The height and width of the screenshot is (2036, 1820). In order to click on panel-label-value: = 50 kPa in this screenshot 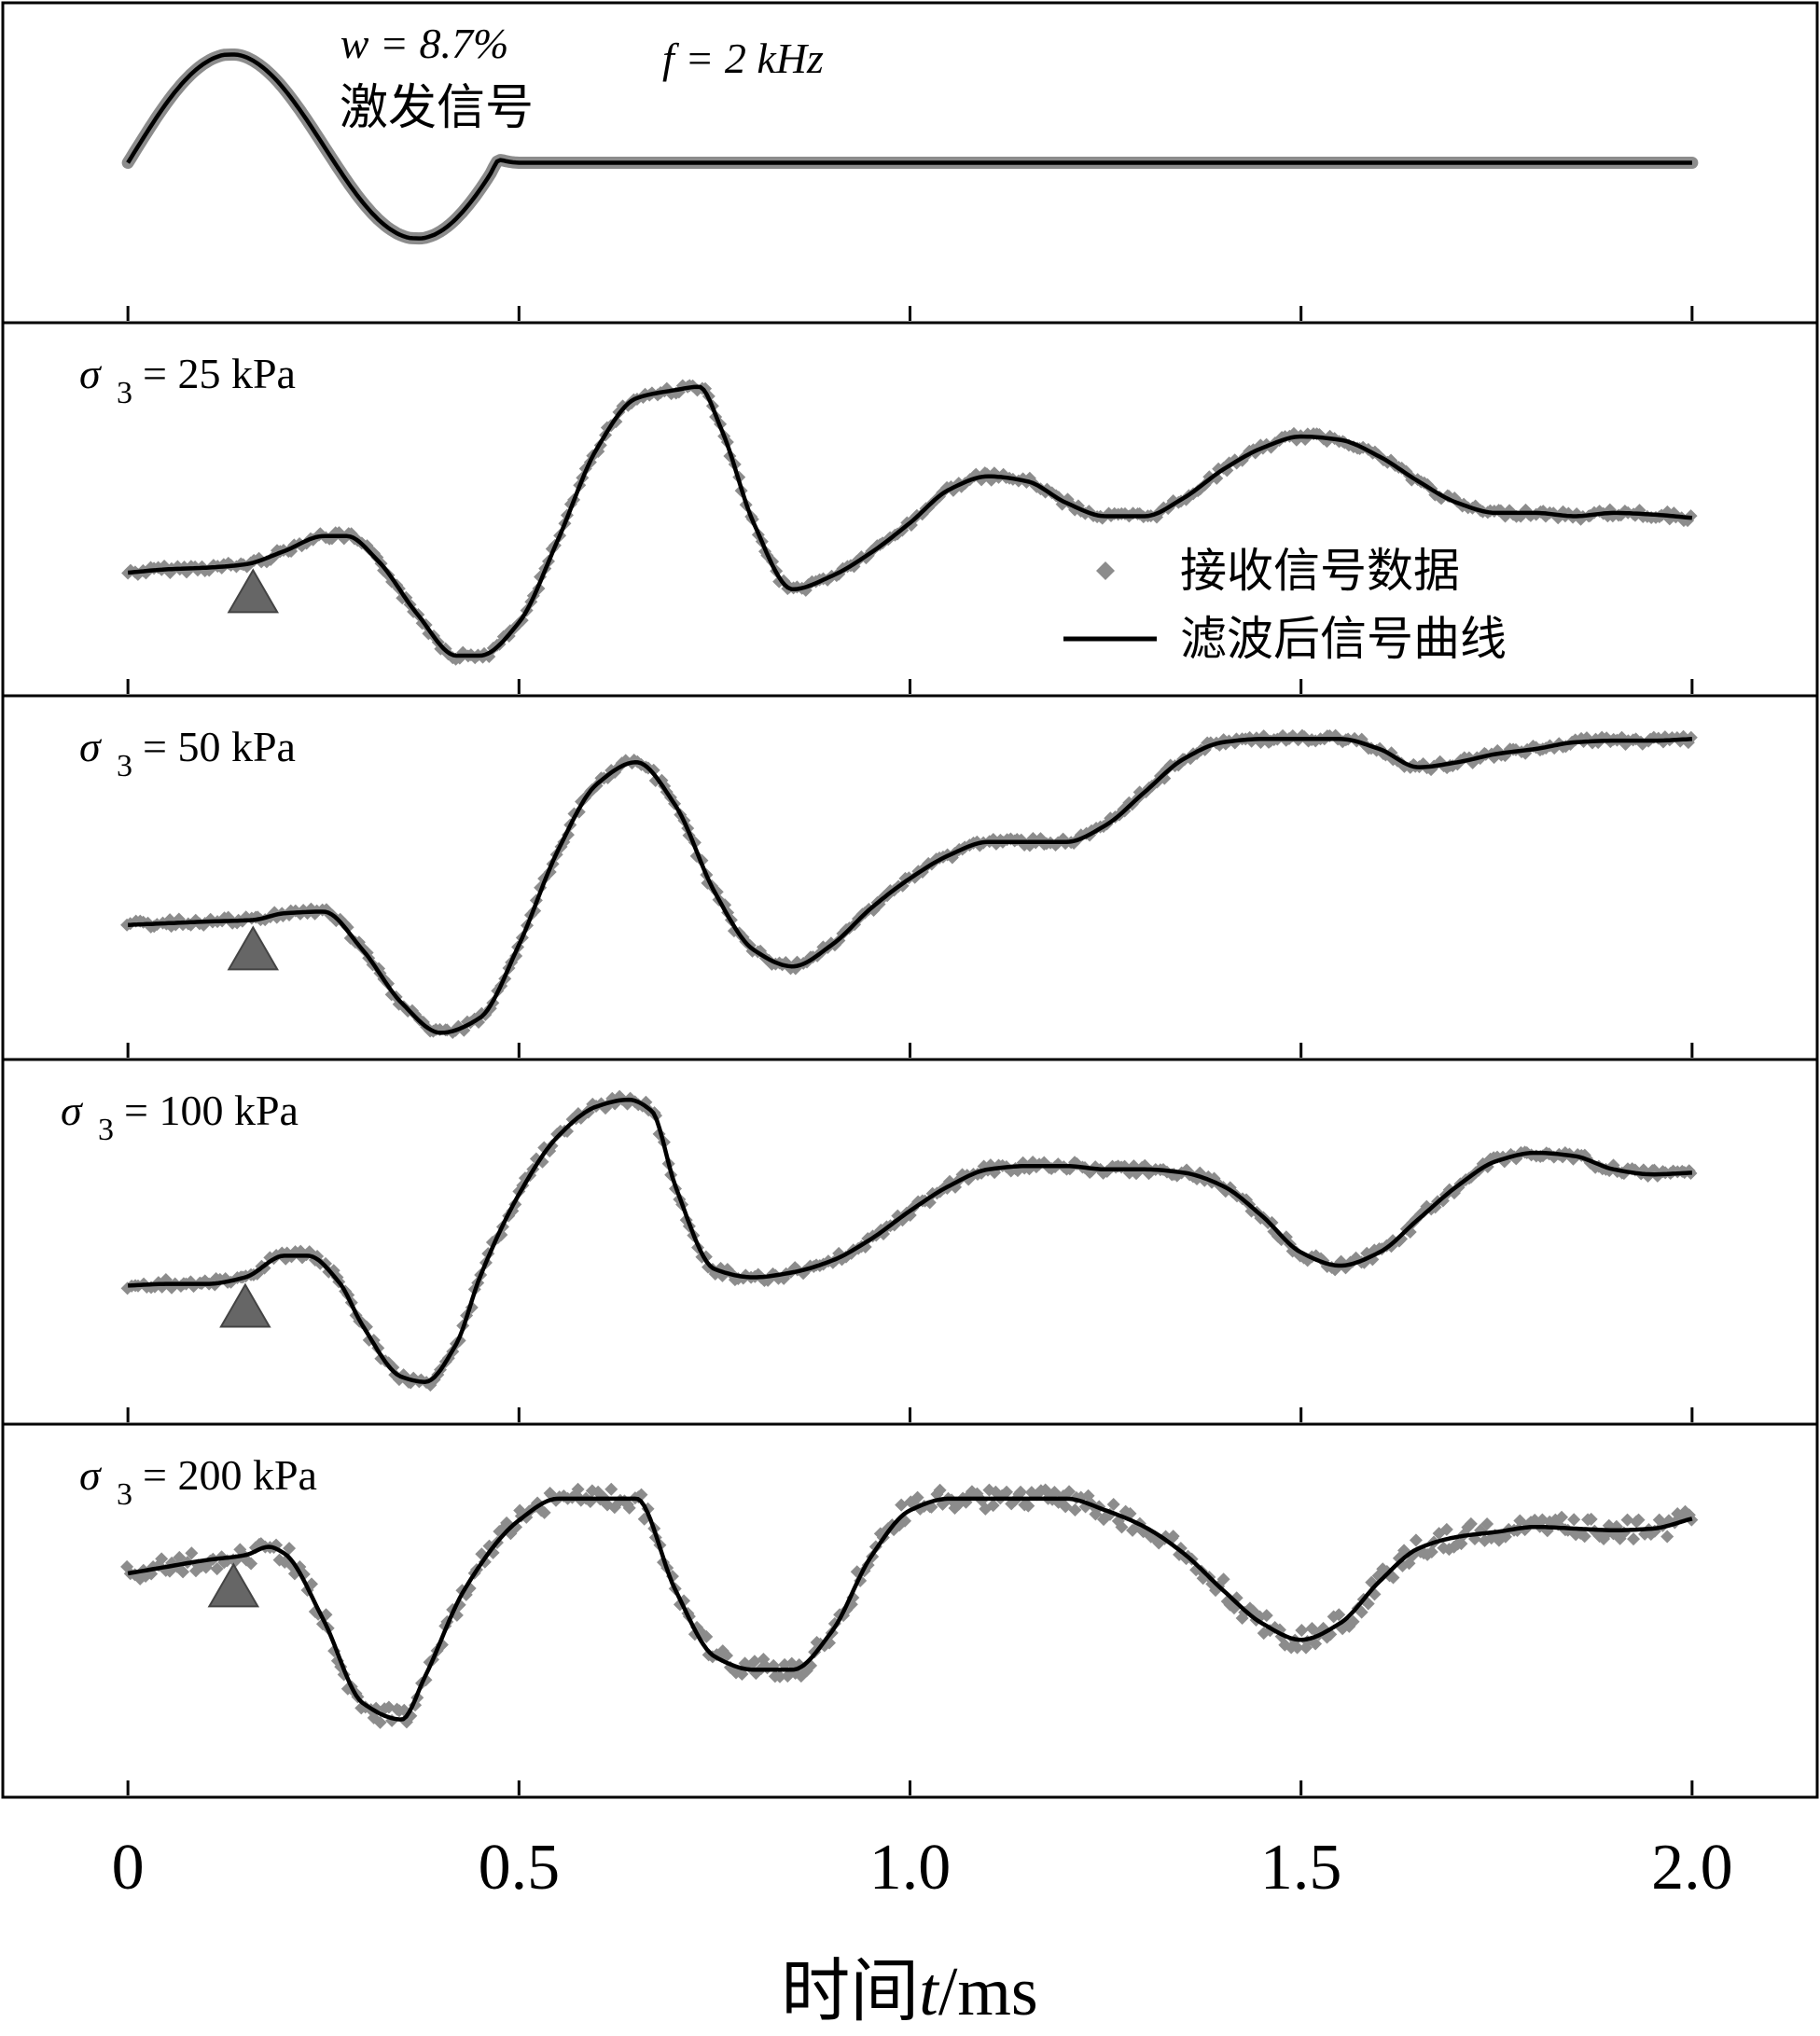, I will do `click(219, 747)`.